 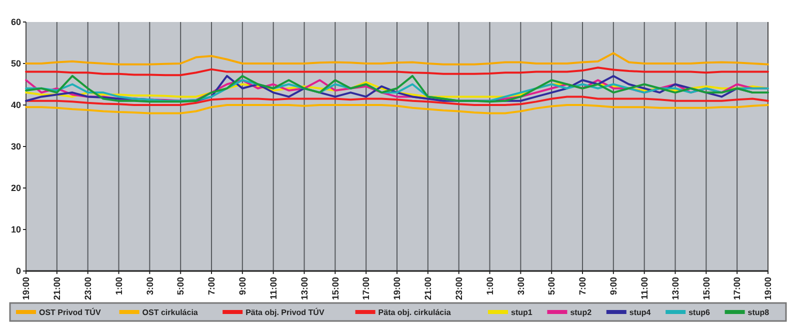 What do you see at coordinates (15, 63) in the screenshot?
I see `y-tick-label: 50` at bounding box center [15, 63].